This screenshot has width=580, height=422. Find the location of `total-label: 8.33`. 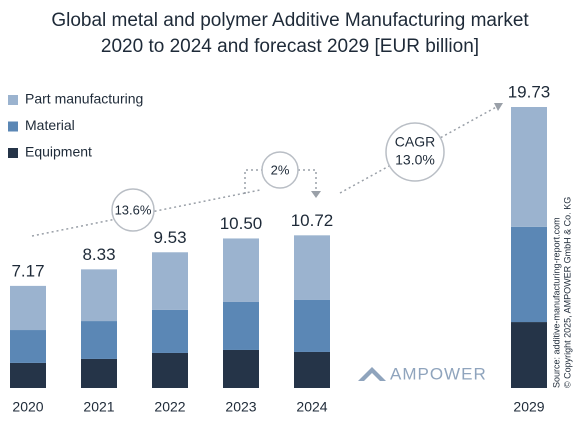

total-label: 8.33 is located at coordinates (98, 254).